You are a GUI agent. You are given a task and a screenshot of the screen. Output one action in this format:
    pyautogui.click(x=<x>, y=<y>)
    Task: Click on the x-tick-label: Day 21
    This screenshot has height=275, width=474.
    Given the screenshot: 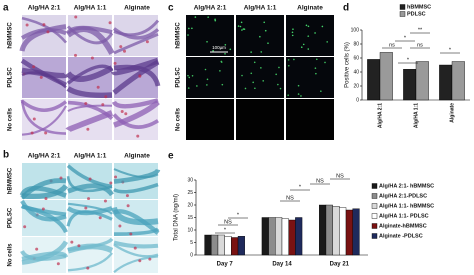 What is the action you would take?
    pyautogui.click(x=340, y=265)
    